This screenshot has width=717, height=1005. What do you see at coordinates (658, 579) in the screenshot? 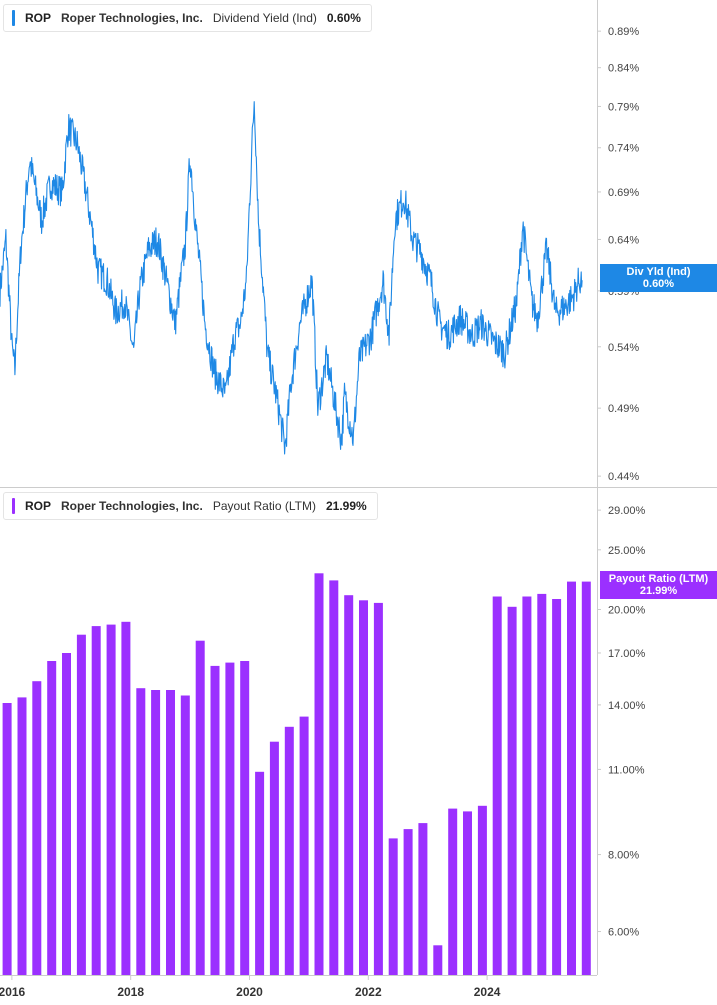
I see `payout-flag-label: Payout Ratio (LTM)` at bounding box center [658, 579].